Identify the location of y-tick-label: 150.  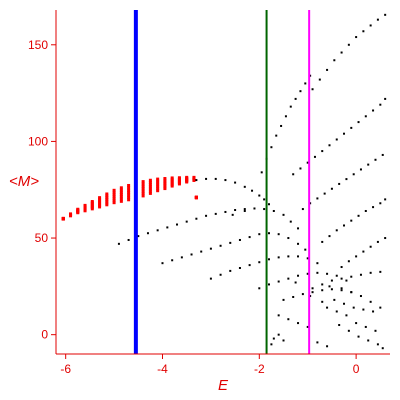
(38, 45).